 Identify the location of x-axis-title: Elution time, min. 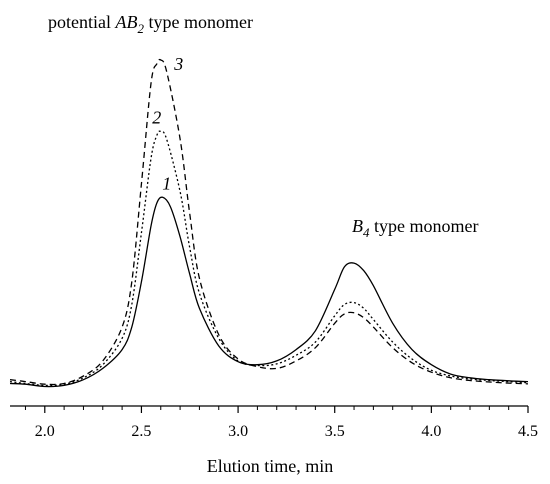
(270, 466).